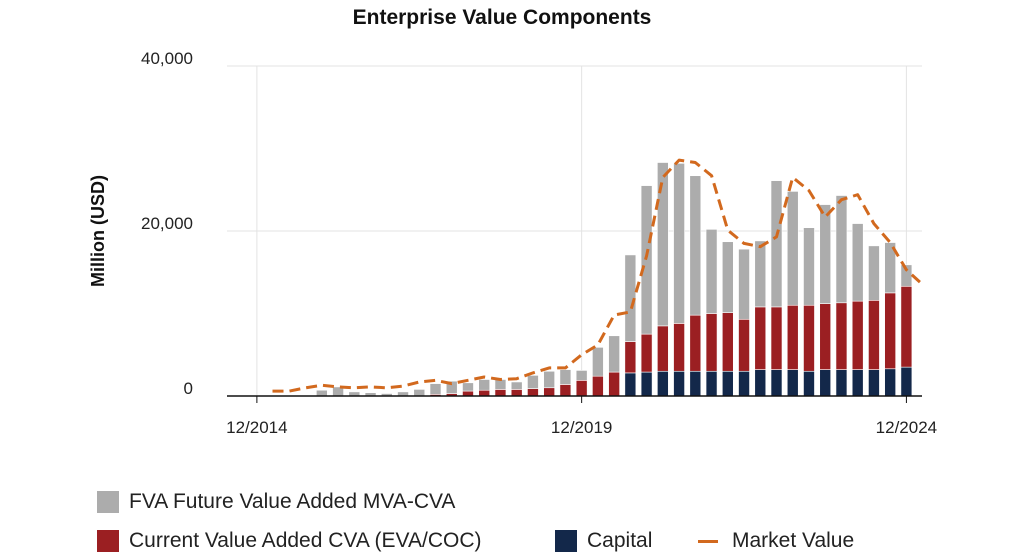 The image size is (1024, 557). I want to click on y-tick-label: 20,000, so click(167, 223).